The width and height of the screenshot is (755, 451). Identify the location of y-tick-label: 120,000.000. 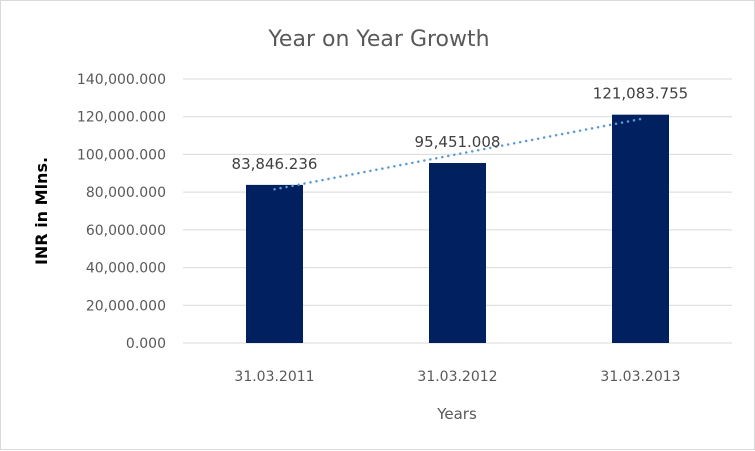
(121, 118).